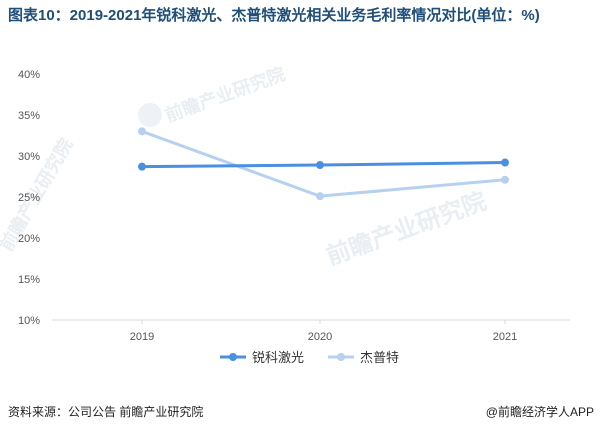  I want to click on x-tick-label: 2021, so click(505, 337).